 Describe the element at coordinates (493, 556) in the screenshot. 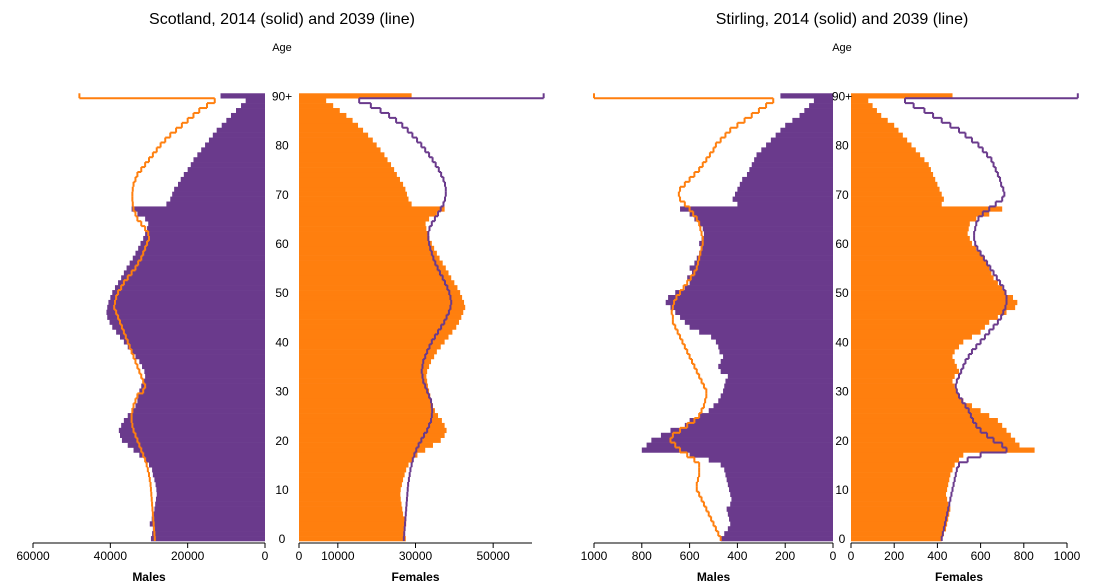

I see `x-tick-label: 50000` at that location.